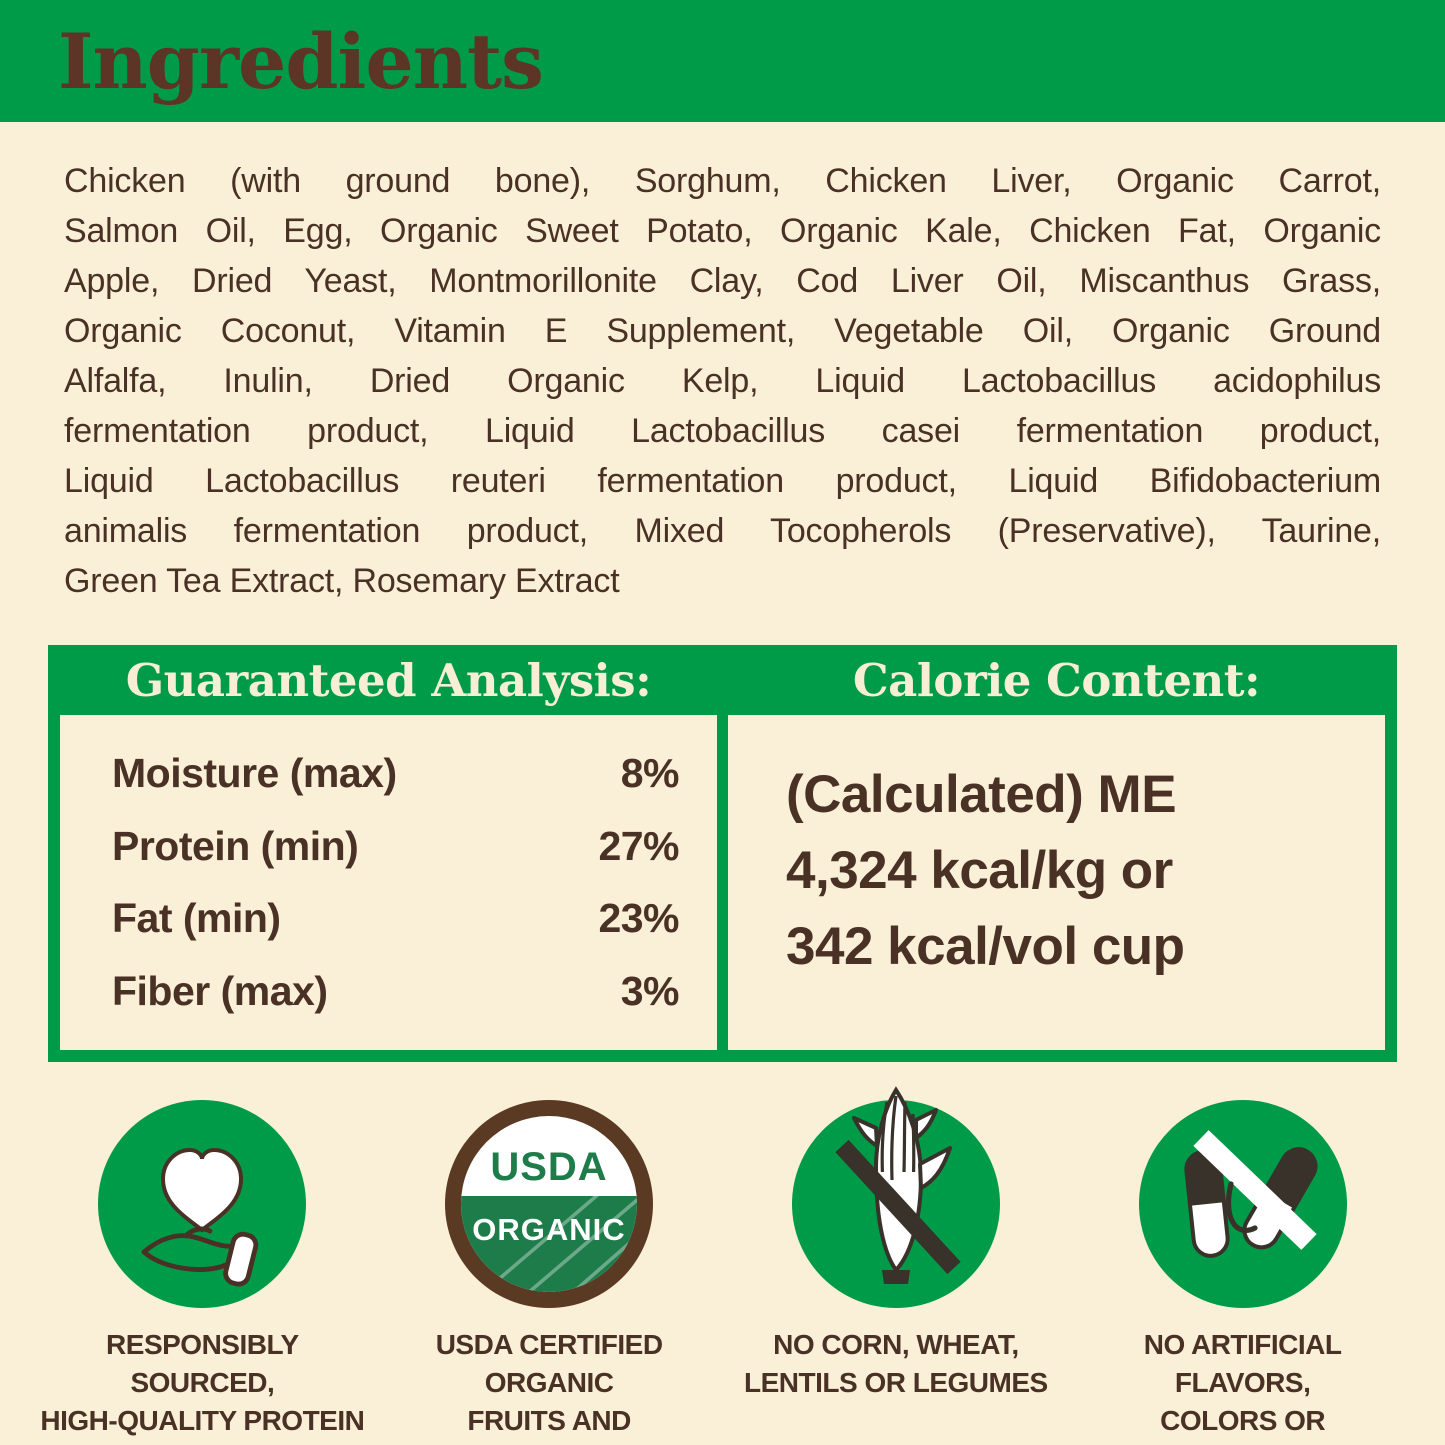 This screenshot has width=1445, height=1445. Describe the element at coordinates (650, 773) in the screenshot. I see `analysis-value: 8%` at that location.